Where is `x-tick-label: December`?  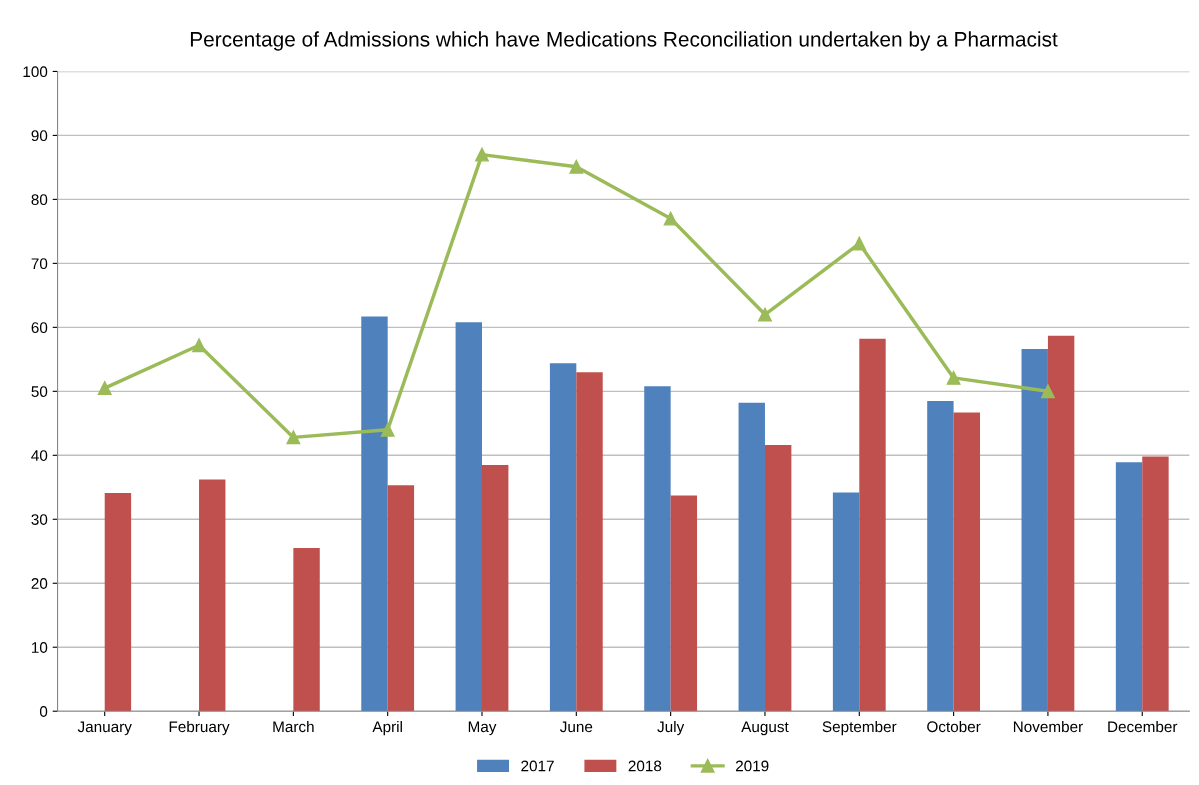
x-tick-label: December is located at coordinates (1143, 726).